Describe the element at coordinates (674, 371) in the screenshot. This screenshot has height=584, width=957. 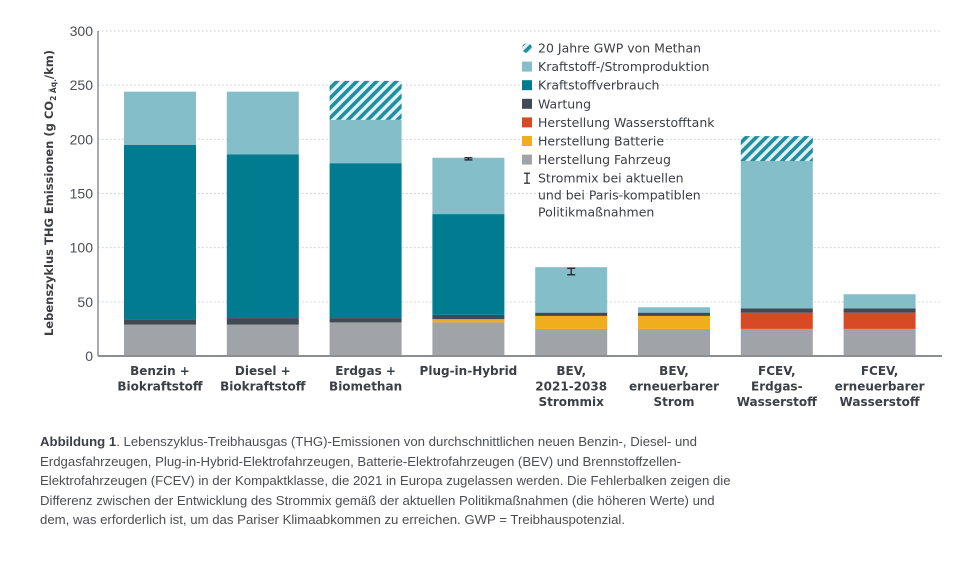
I see `category-label-line: BEV,` at that location.